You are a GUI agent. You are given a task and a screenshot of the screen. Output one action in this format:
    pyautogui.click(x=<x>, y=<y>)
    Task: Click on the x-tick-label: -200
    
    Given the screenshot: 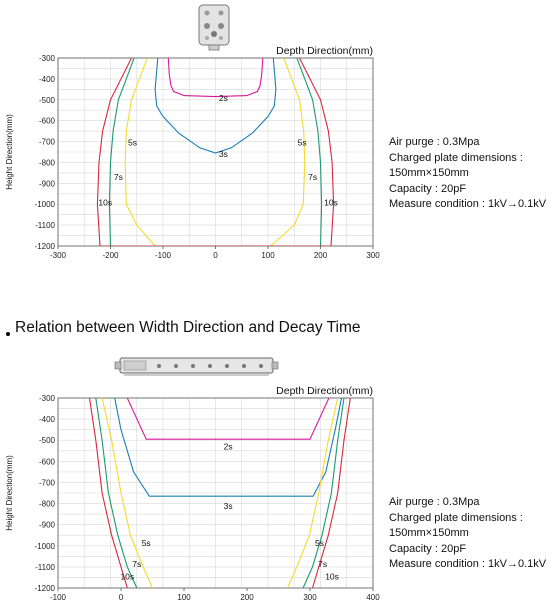 What is the action you would take?
    pyautogui.click(x=110, y=255)
    